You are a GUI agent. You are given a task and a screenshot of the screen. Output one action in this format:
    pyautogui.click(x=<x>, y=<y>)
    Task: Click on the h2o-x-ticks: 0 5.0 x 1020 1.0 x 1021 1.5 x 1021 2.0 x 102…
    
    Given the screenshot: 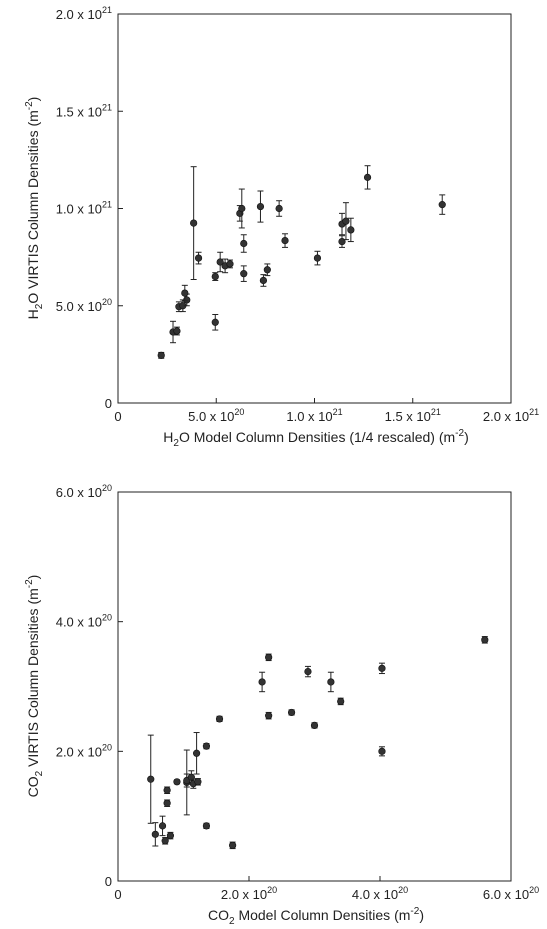 What is the action you would take?
    pyautogui.click(x=326, y=411)
    